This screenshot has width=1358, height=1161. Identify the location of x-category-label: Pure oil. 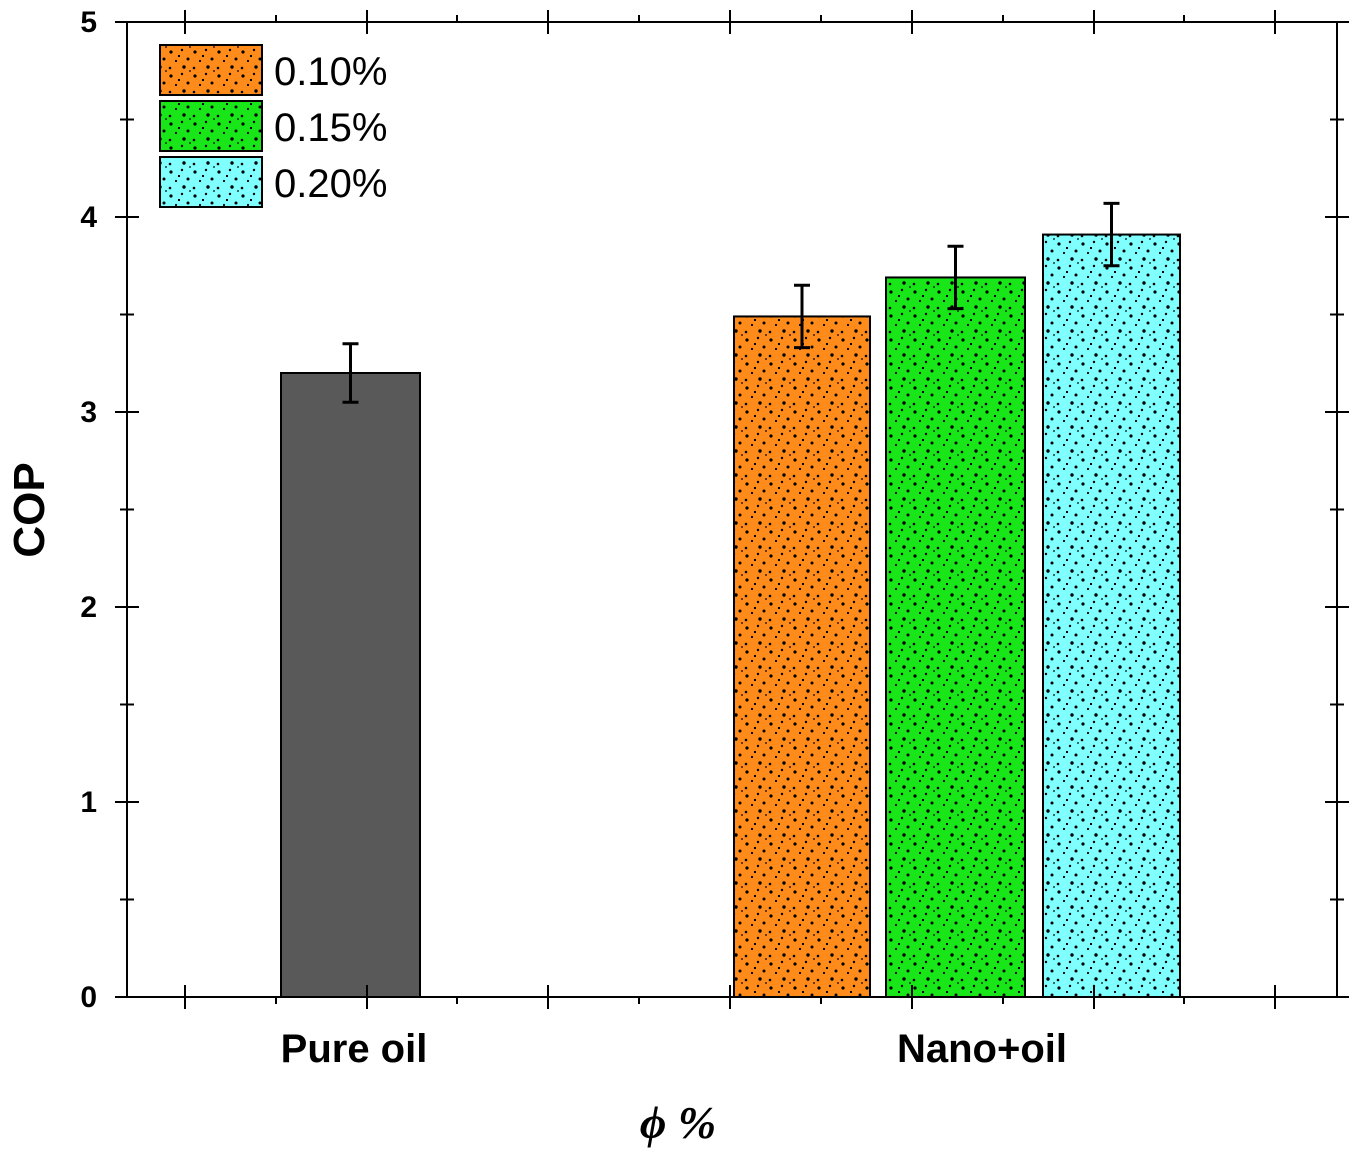
(354, 1049).